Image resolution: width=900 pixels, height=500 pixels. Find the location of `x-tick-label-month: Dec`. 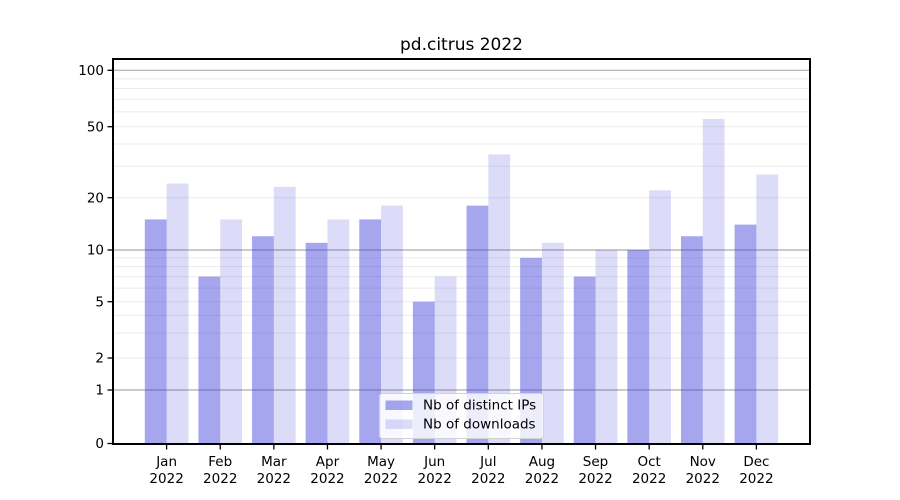

x-tick-label-month: Dec is located at coordinates (756, 462).